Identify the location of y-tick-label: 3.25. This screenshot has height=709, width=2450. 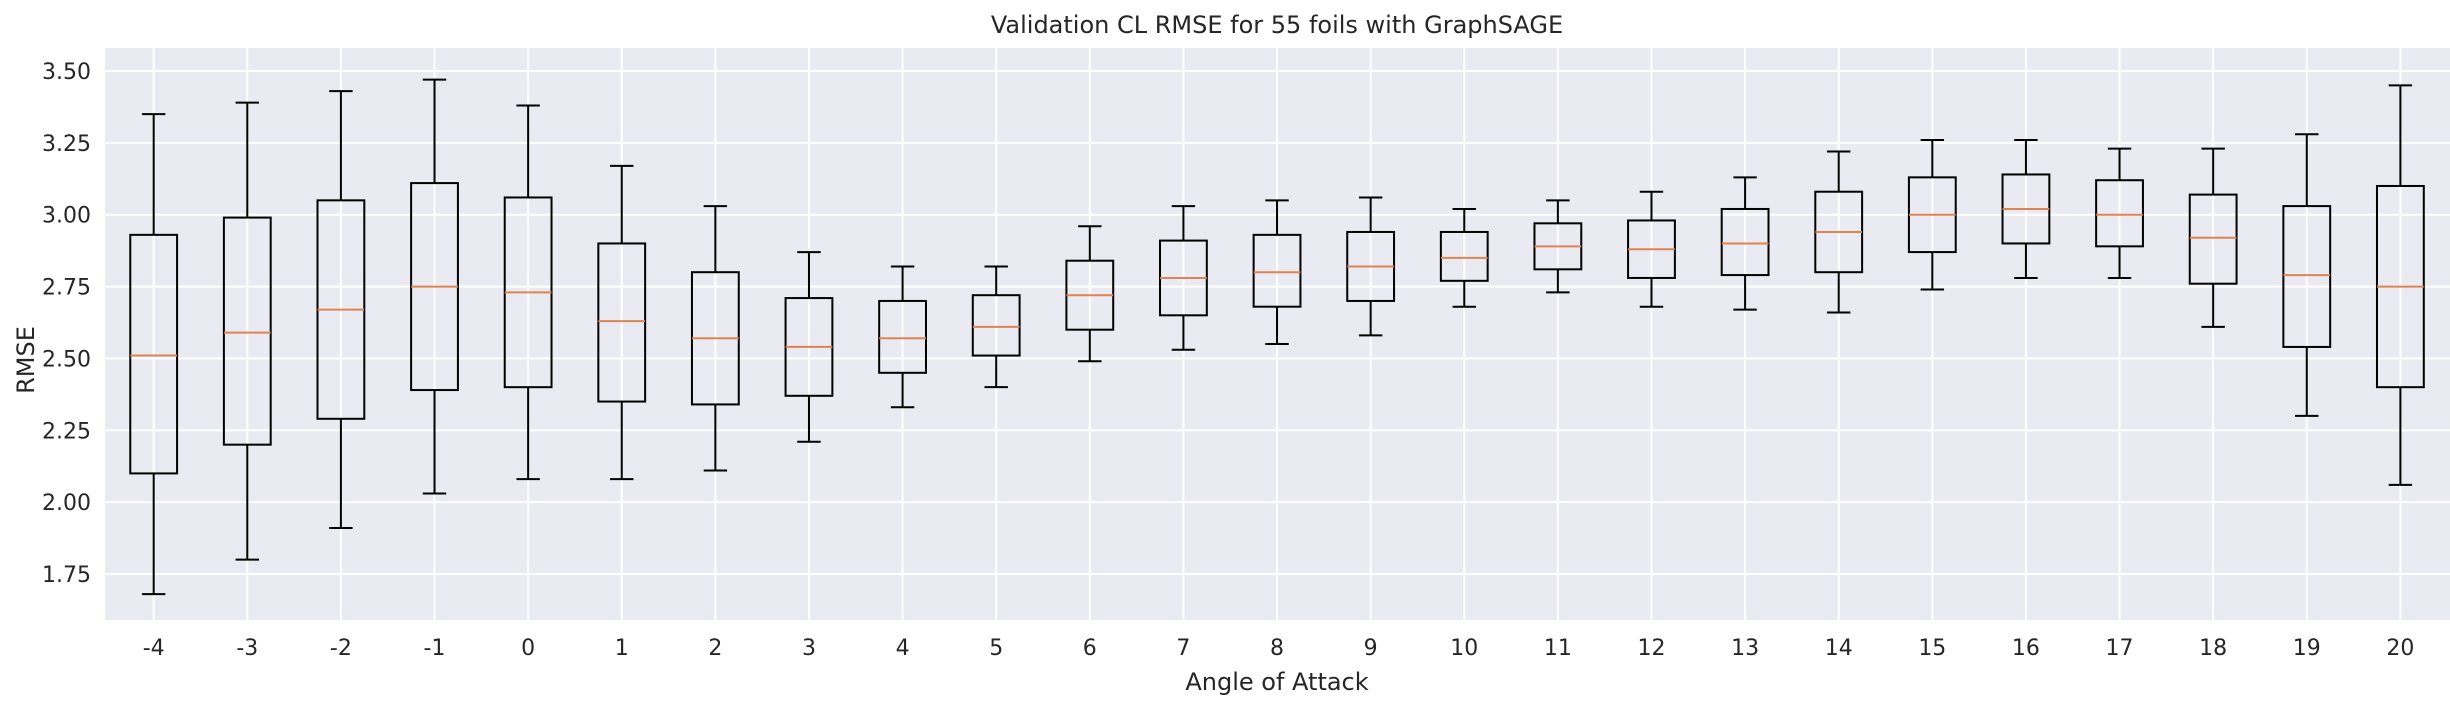
(66, 144).